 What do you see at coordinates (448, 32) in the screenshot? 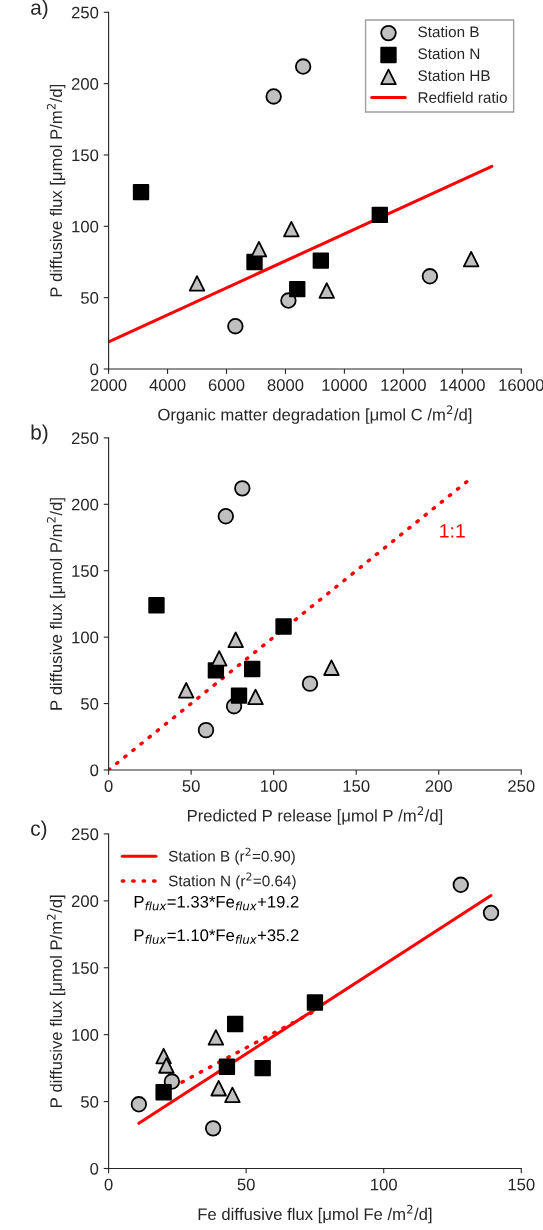
I see `legend-label: Station B` at bounding box center [448, 32].